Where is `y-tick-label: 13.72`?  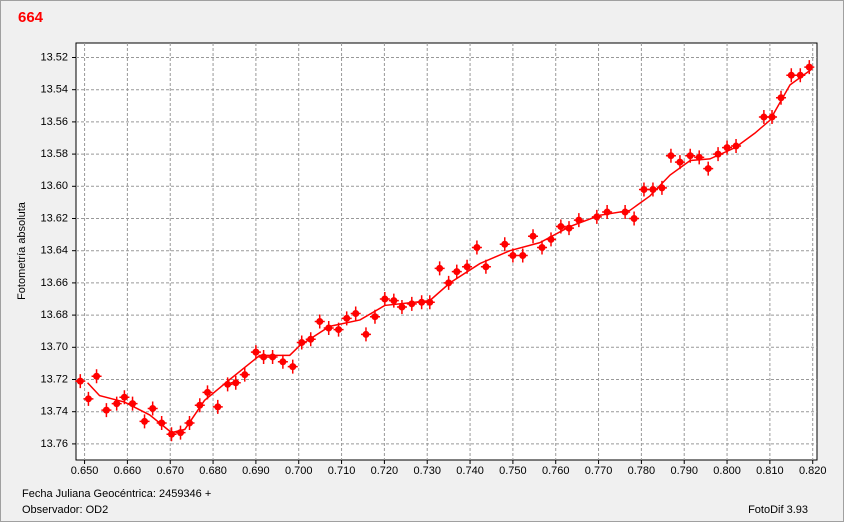
y-tick-label: 13.72 is located at coordinates (54, 379).